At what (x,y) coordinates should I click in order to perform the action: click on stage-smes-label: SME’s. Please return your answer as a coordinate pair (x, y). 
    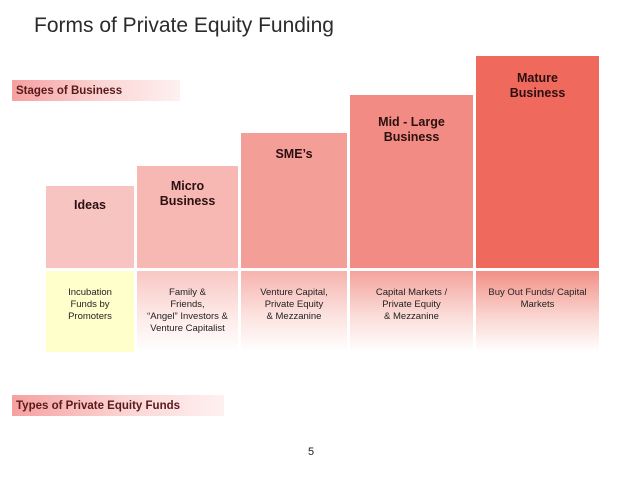
    Looking at the image, I should click on (294, 154).